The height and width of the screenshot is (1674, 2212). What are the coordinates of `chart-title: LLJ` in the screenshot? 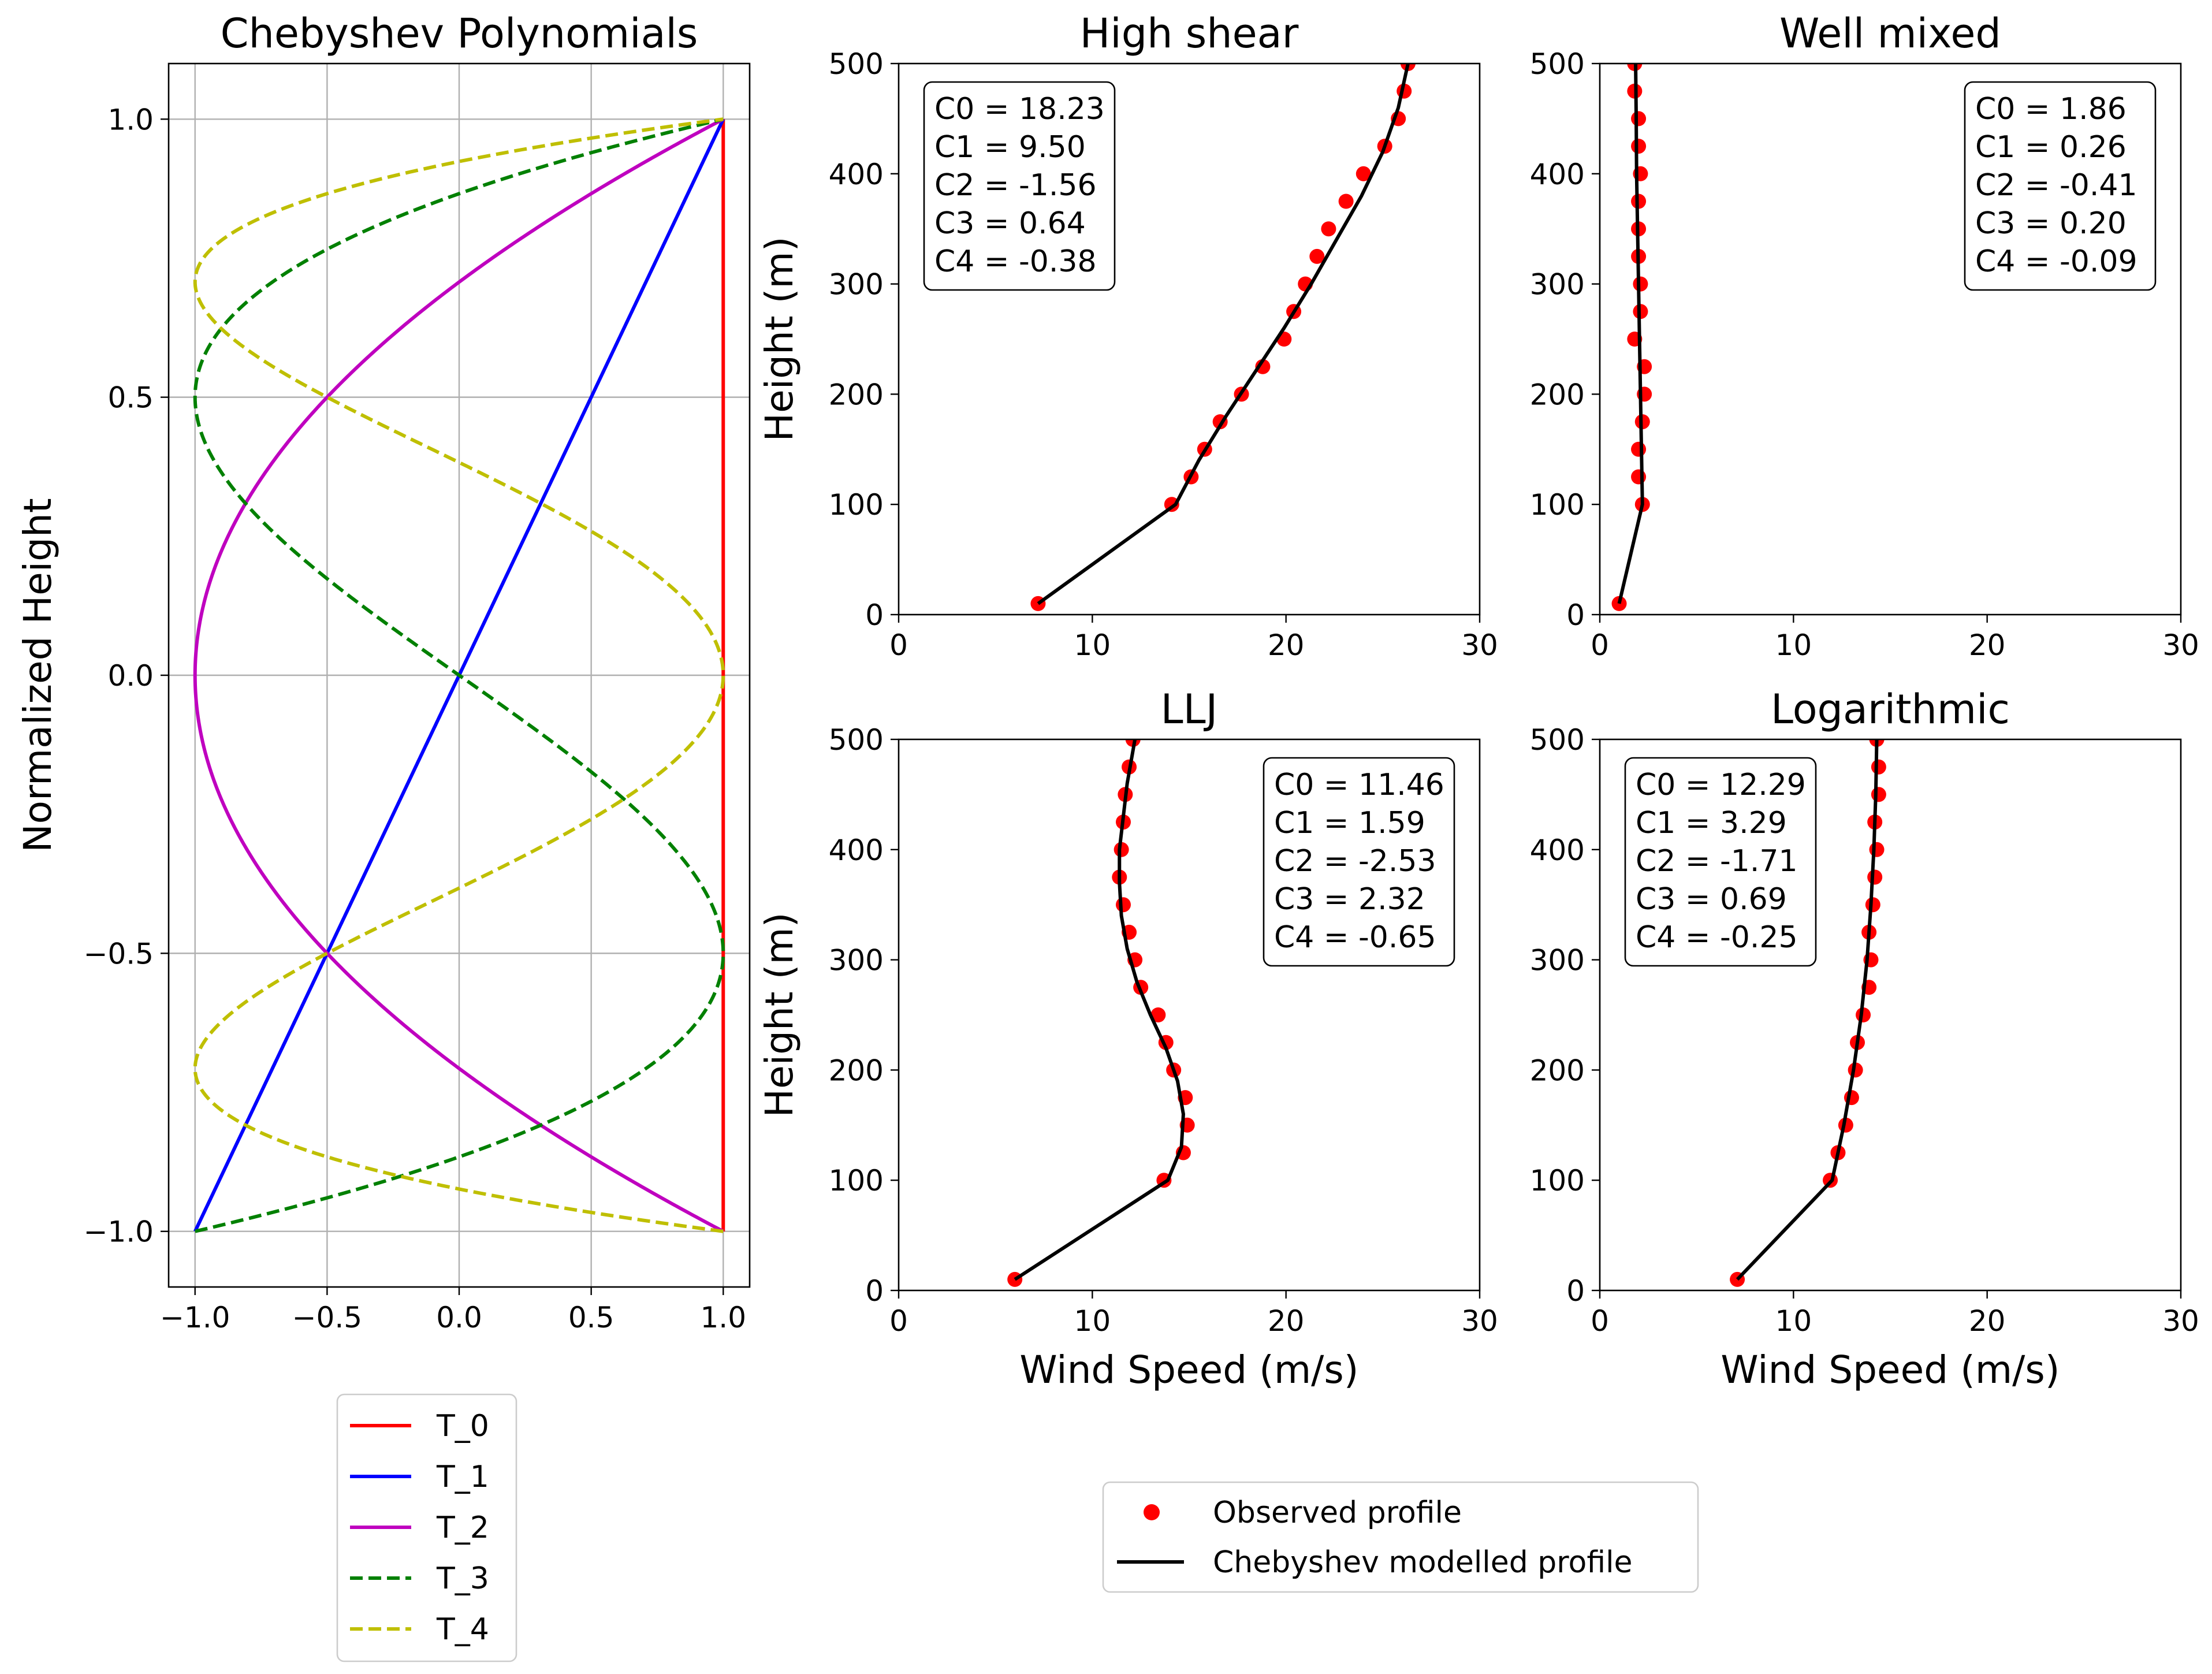 It's located at (1189, 709).